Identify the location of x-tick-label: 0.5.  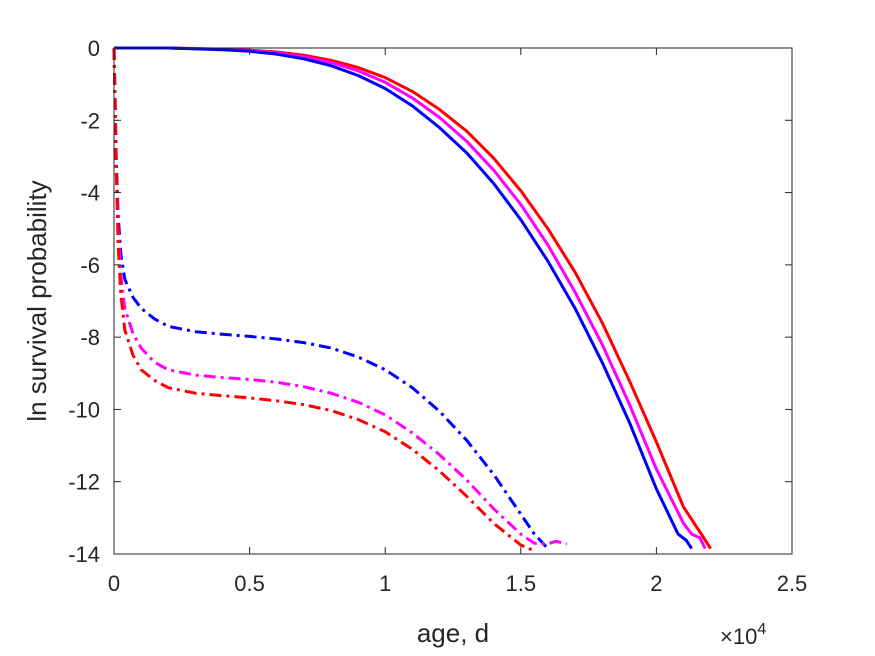
(249, 583).